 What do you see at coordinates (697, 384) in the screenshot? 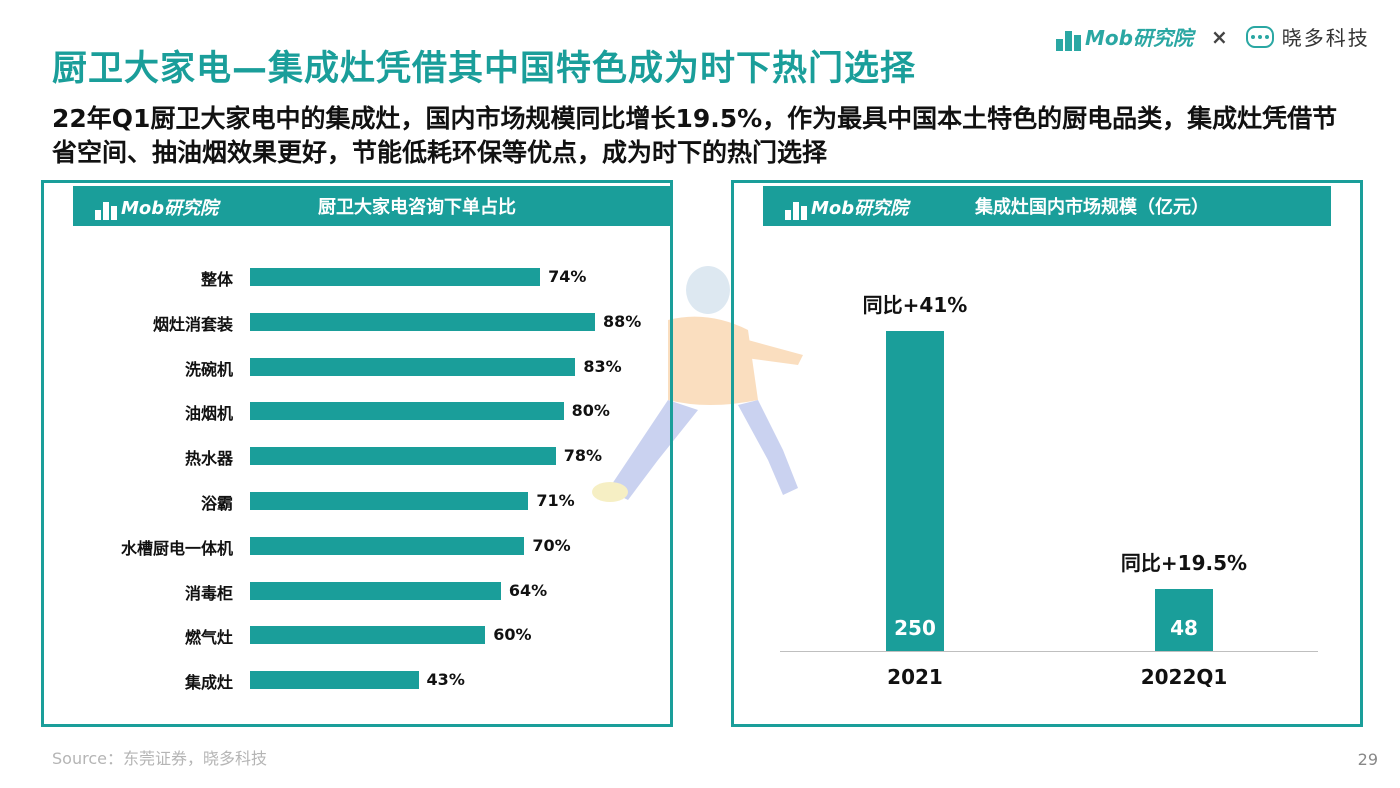
I see `running-figure-illustration` at bounding box center [697, 384].